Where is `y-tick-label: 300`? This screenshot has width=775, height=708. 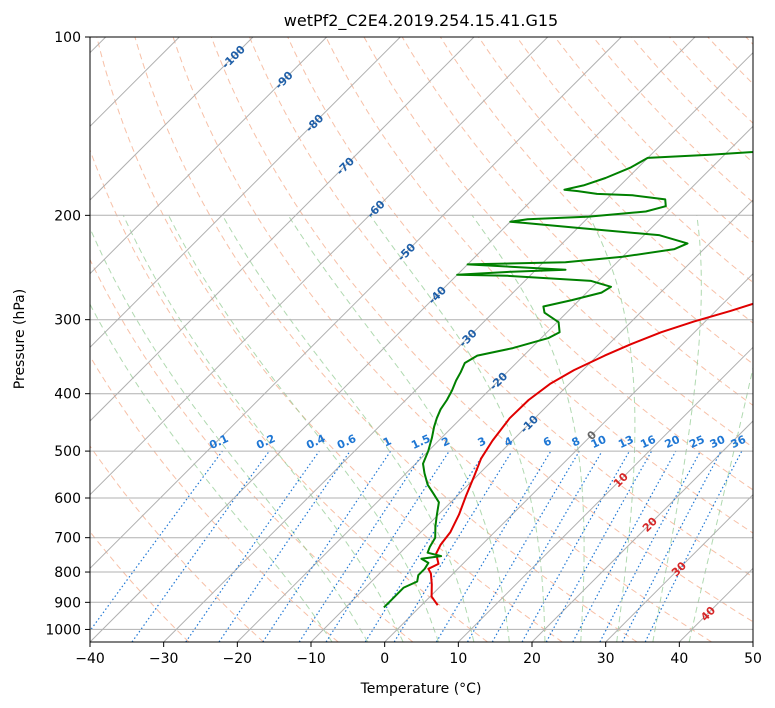 y-tick-label: 300 is located at coordinates (67, 321).